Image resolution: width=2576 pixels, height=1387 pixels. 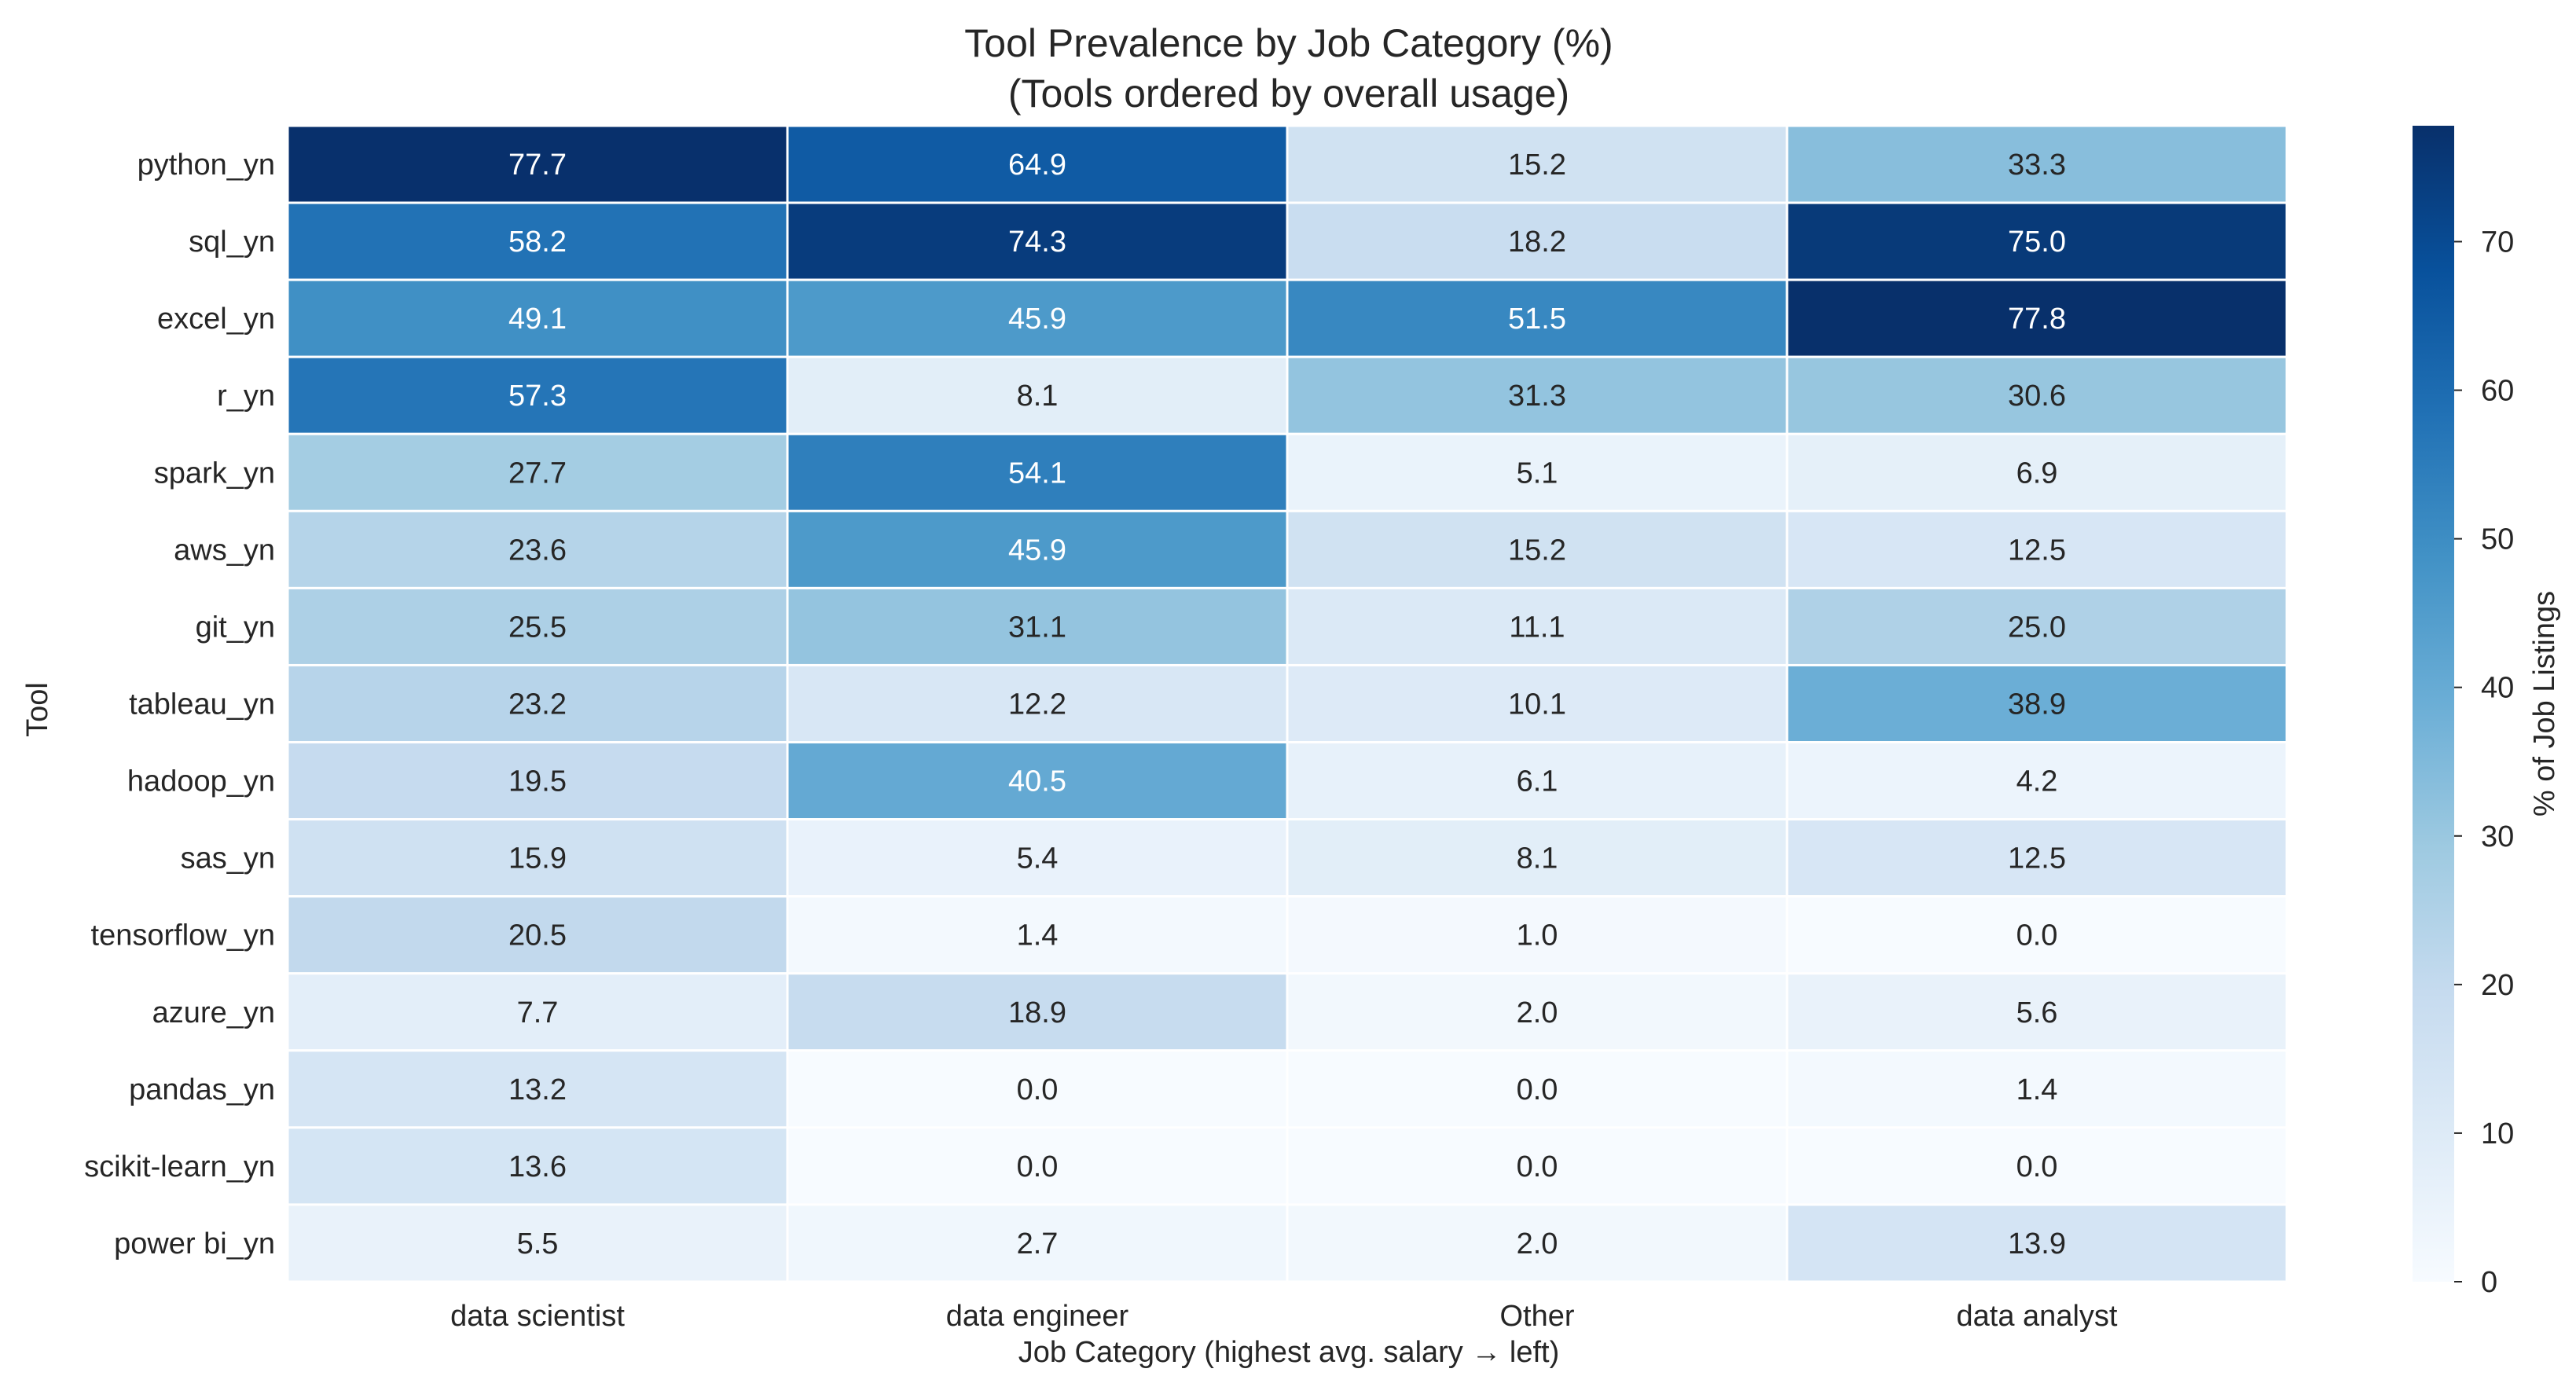 What do you see at coordinates (537, 935) in the screenshot?
I see `cell-value-label: 20.5` at bounding box center [537, 935].